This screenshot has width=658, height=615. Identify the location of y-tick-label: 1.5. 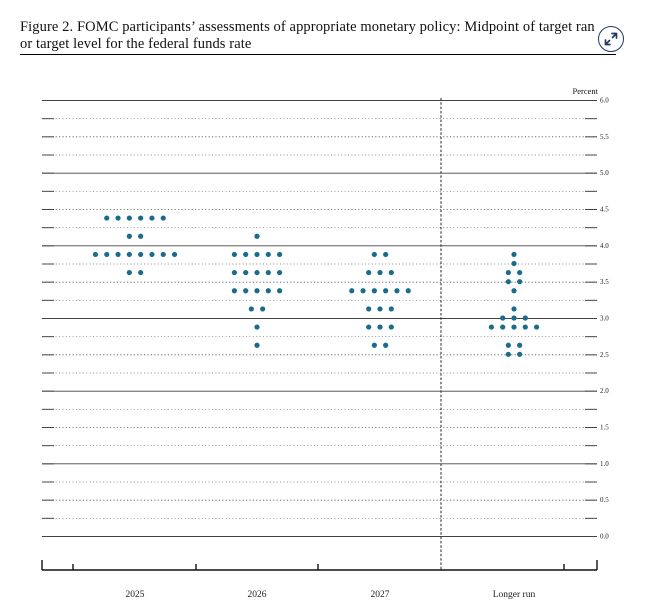
(604, 428).